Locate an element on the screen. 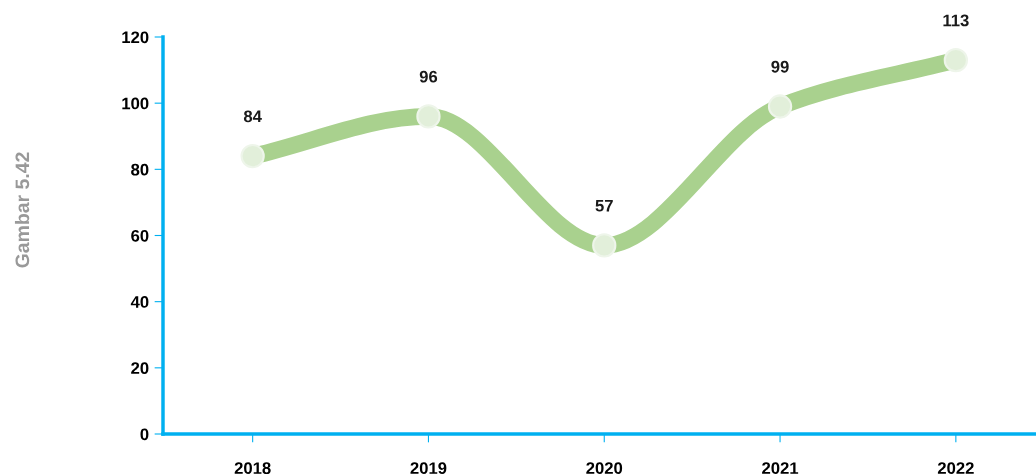 The image size is (1036, 476). data-label: 113 is located at coordinates (956, 20).